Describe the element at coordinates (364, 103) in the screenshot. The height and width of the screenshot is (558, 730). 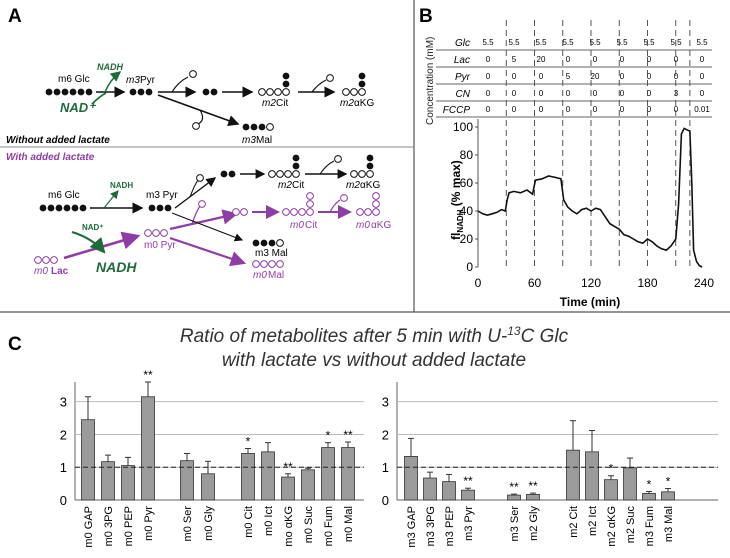
I see `top-akg-label: αKG` at that location.